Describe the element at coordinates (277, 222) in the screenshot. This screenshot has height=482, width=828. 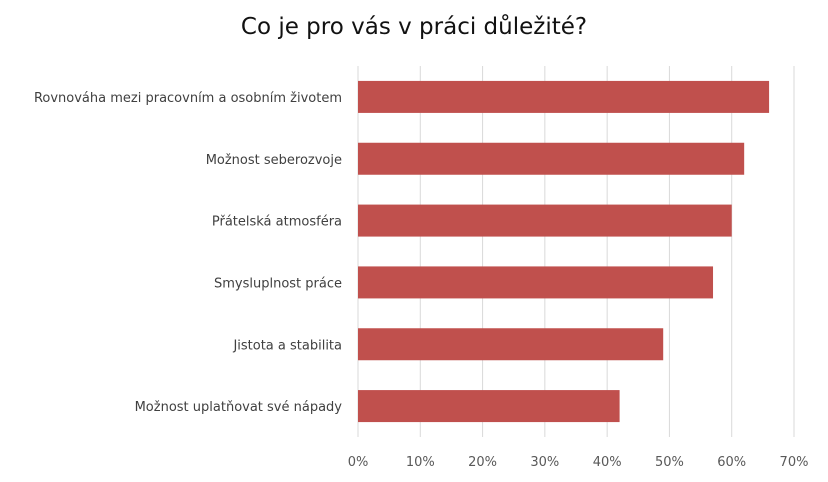
I see `category-label: Přátelská atmosféra` at that location.